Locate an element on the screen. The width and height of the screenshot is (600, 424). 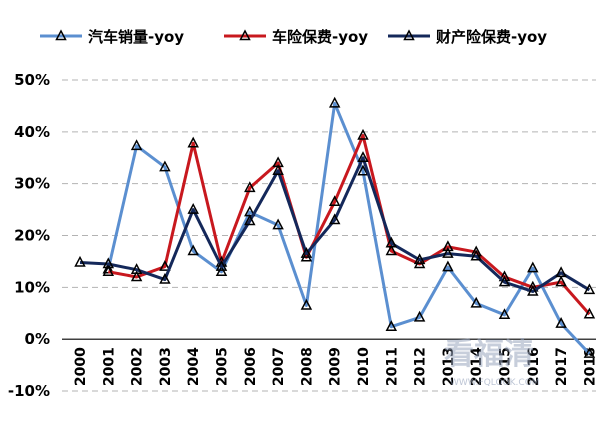
x-tick-label: 2008 is located at coordinates (307, 366).